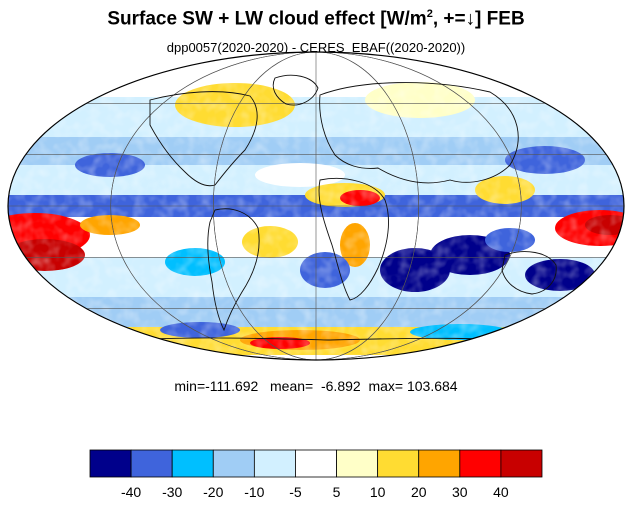  Describe the element at coordinates (203, 139) in the screenshot. I see `north-america-coastline` at that location.